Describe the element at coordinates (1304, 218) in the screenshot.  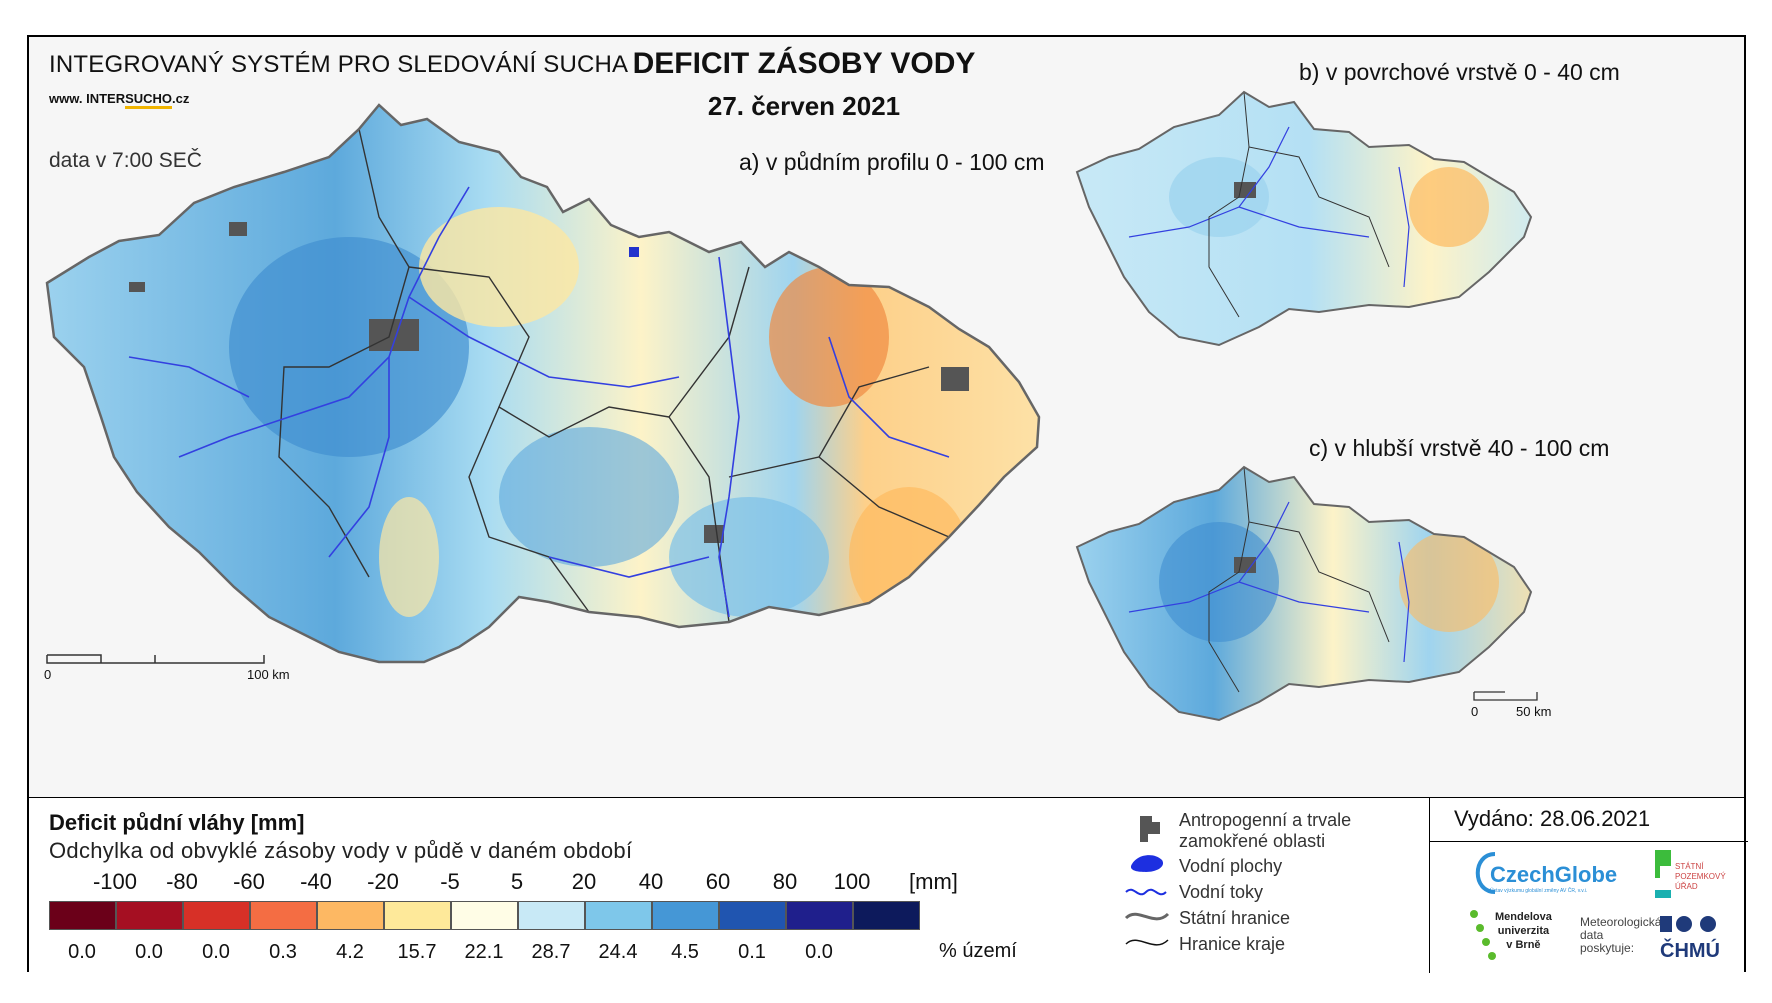
I see `surface-layer-map` at that location.